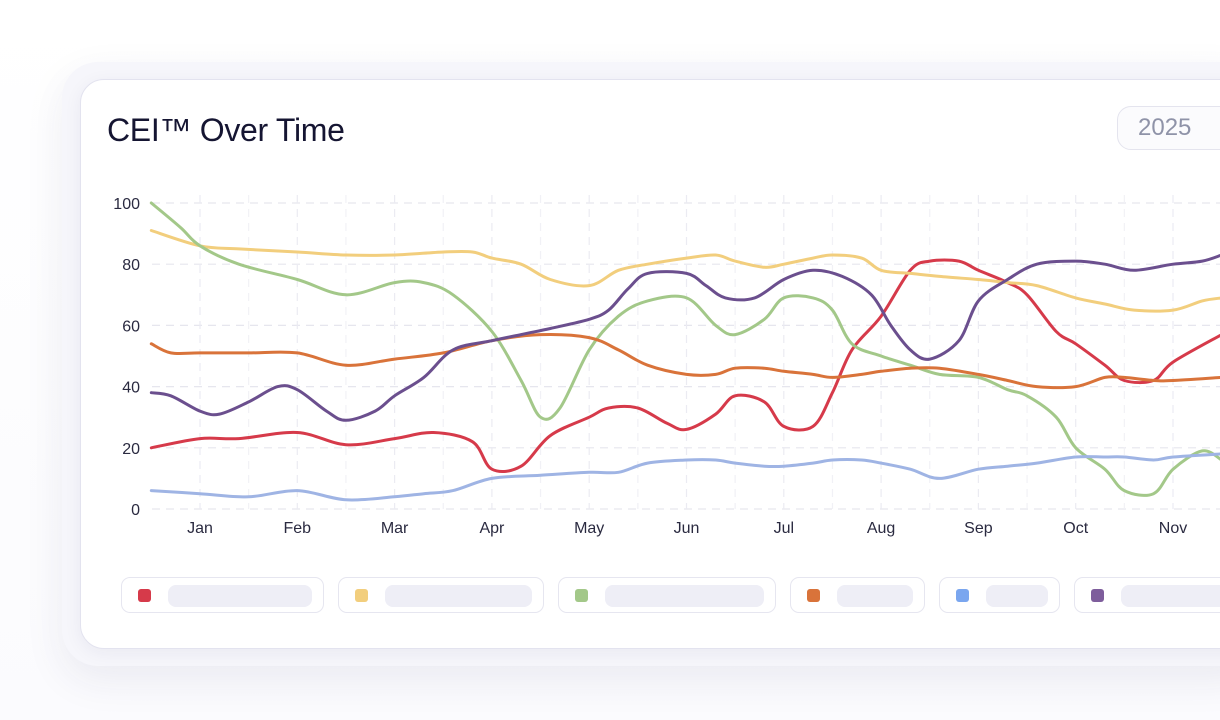  What do you see at coordinates (1173, 528) in the screenshot?
I see `x-tick-label: Nov` at bounding box center [1173, 528].